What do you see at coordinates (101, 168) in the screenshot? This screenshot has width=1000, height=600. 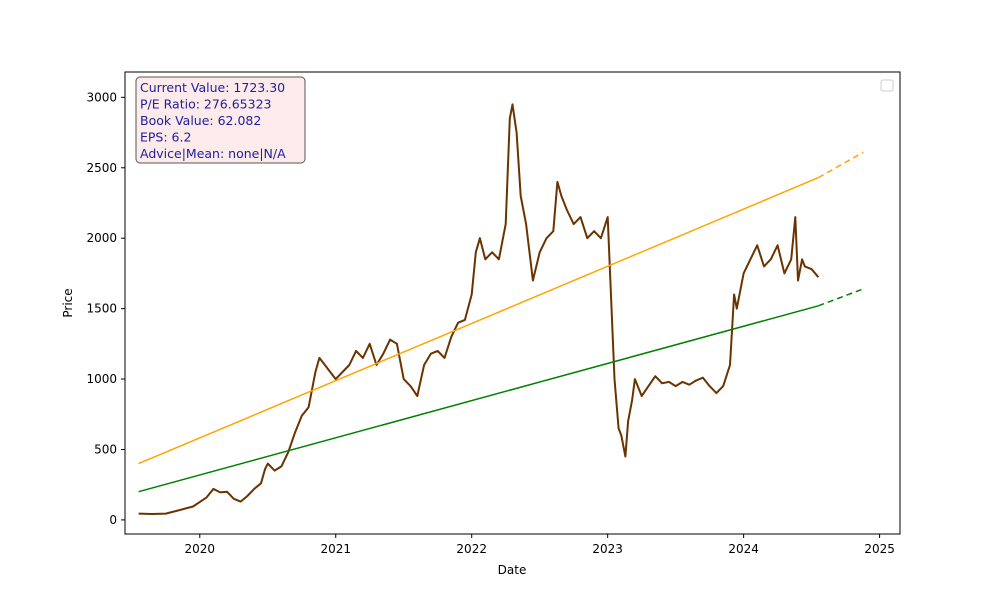 I see `y-tick-label: 2500` at bounding box center [101, 168].